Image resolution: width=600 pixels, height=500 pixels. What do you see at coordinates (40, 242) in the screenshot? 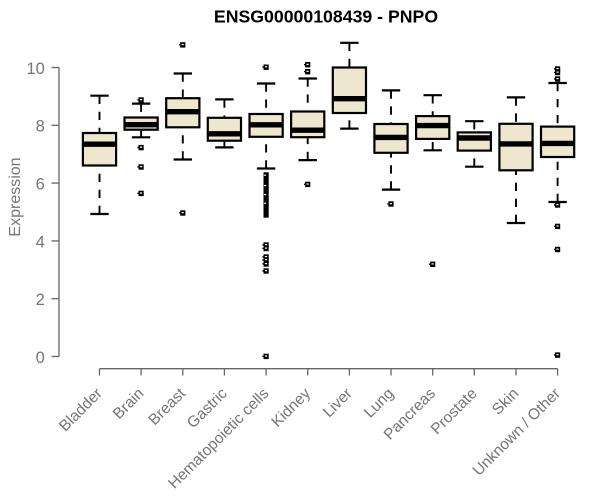
I see `svg-text: 4` at bounding box center [40, 242].